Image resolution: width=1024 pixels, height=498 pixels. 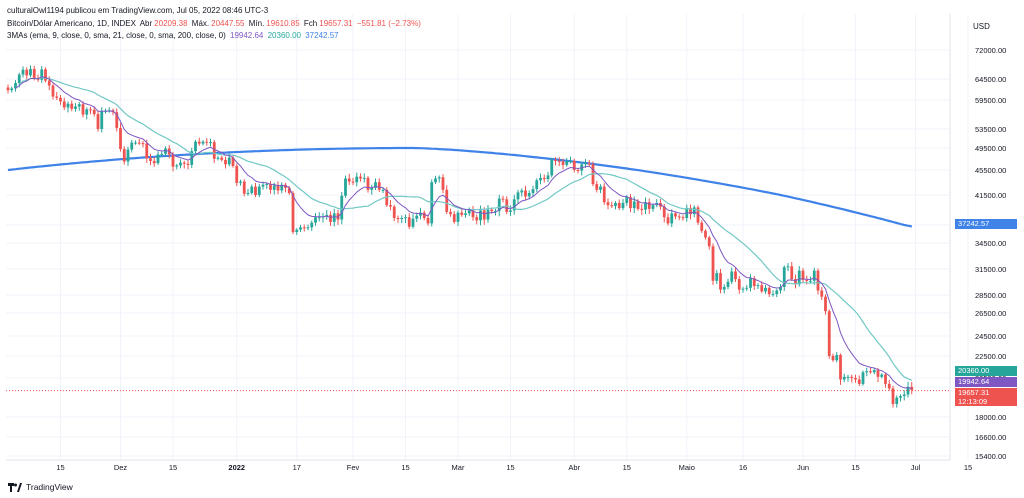 I want to click on y-tick-label: 16600.00, so click(x=990, y=437).